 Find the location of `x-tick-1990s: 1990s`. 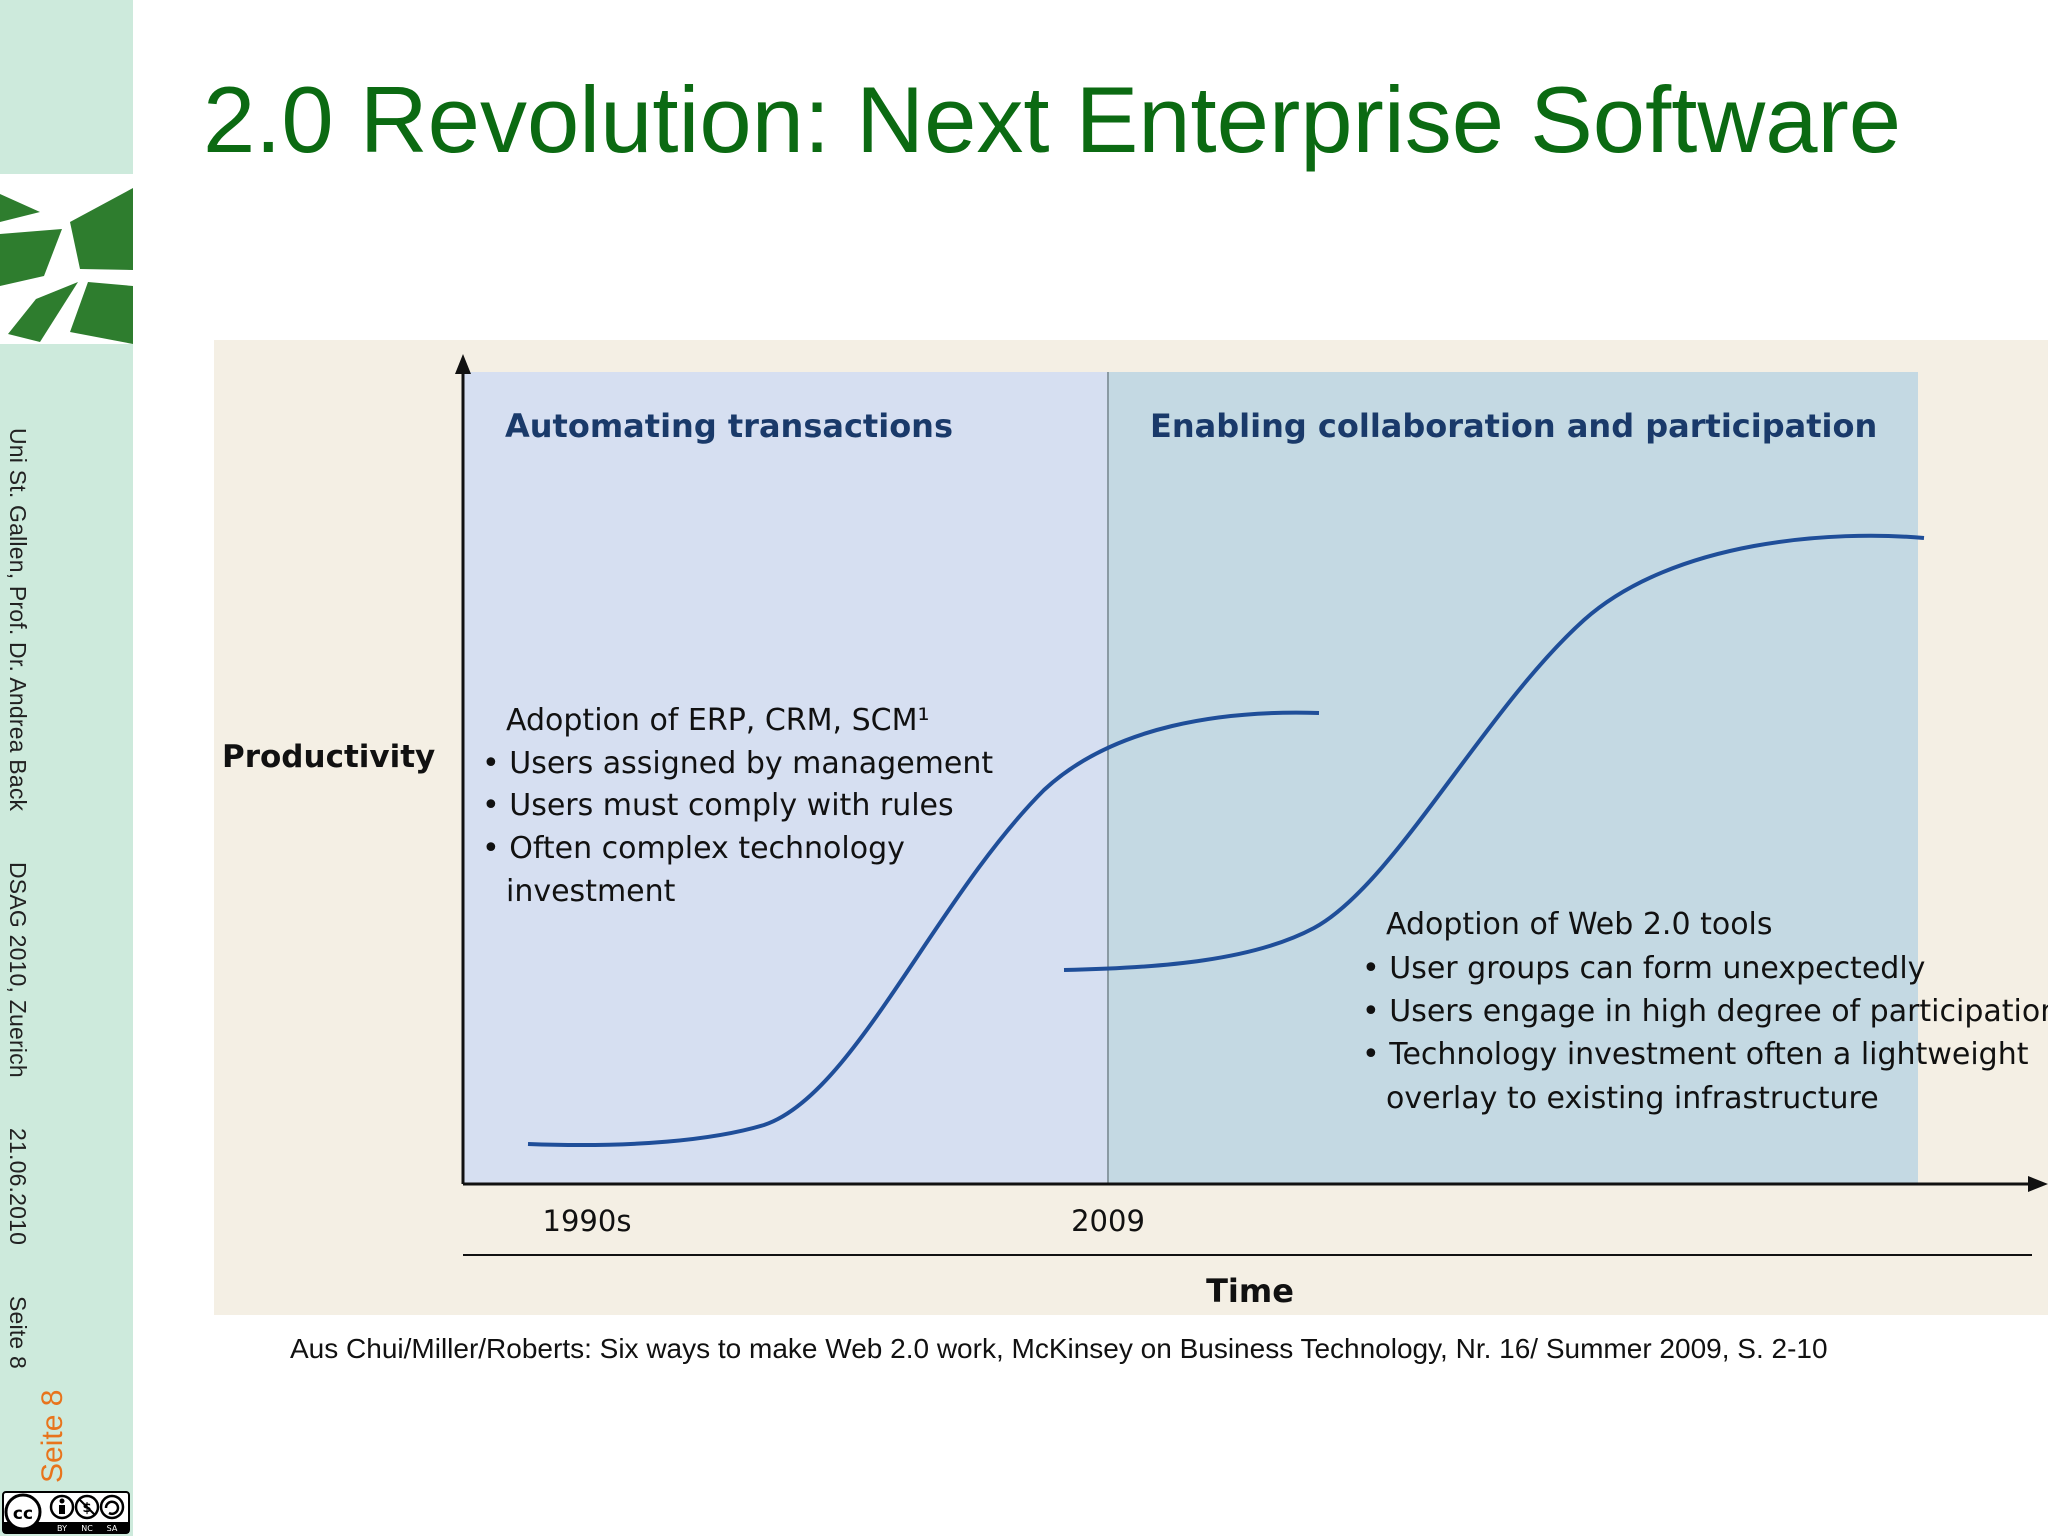

x-tick-1990s: 1990s is located at coordinates (587, 1221).